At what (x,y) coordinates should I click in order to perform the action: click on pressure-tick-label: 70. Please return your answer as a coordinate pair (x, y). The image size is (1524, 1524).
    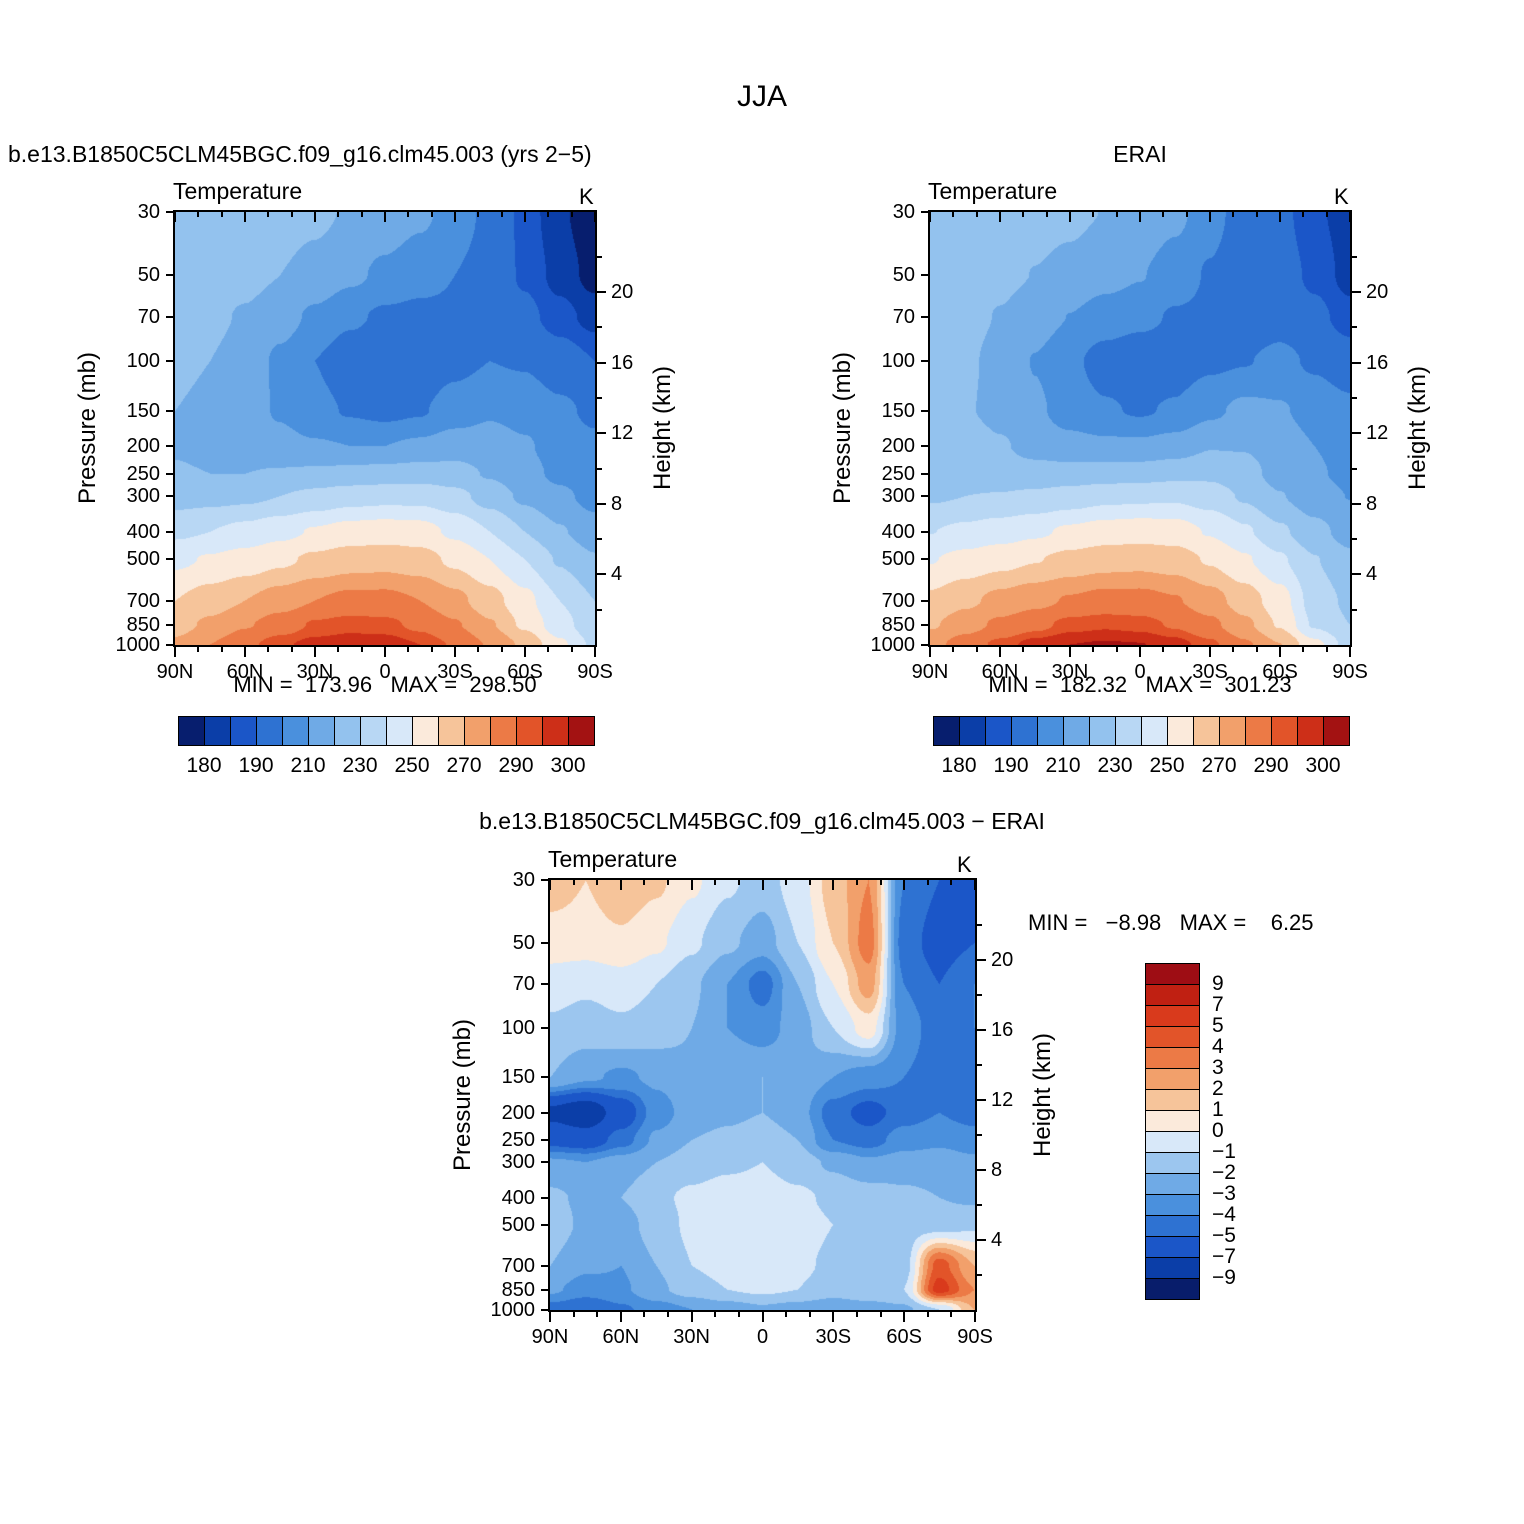
    Looking at the image, I should click on (523, 983).